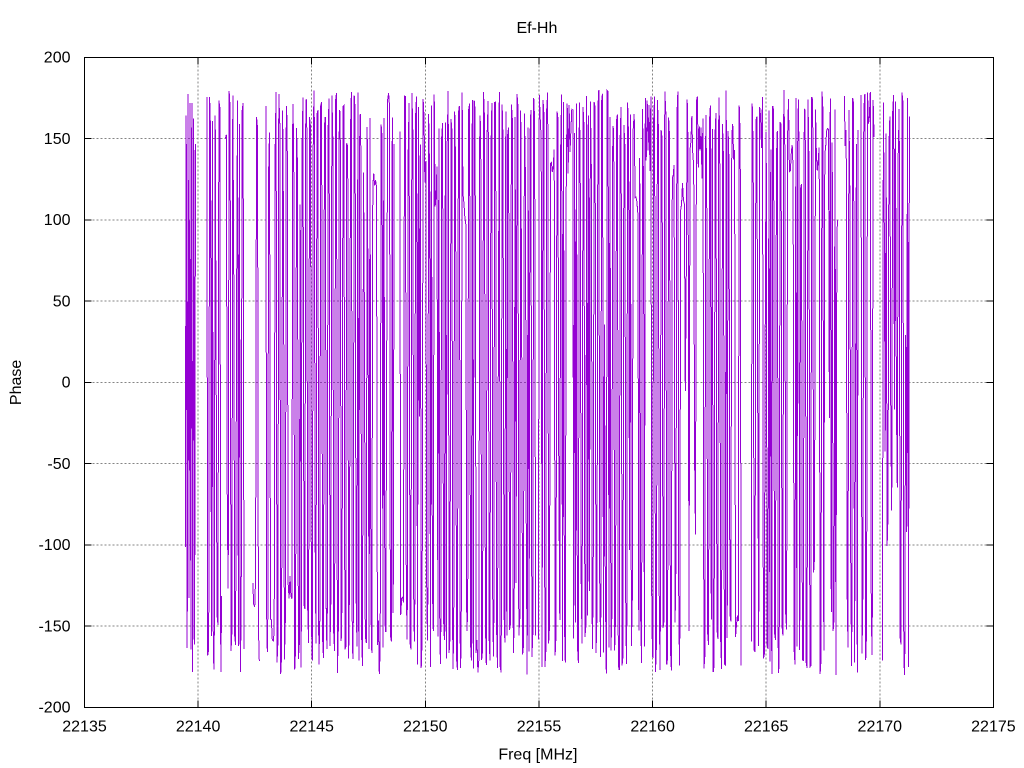 Image resolution: width=1024 pixels, height=768 pixels. I want to click on svg-text: 22145, so click(311, 727).